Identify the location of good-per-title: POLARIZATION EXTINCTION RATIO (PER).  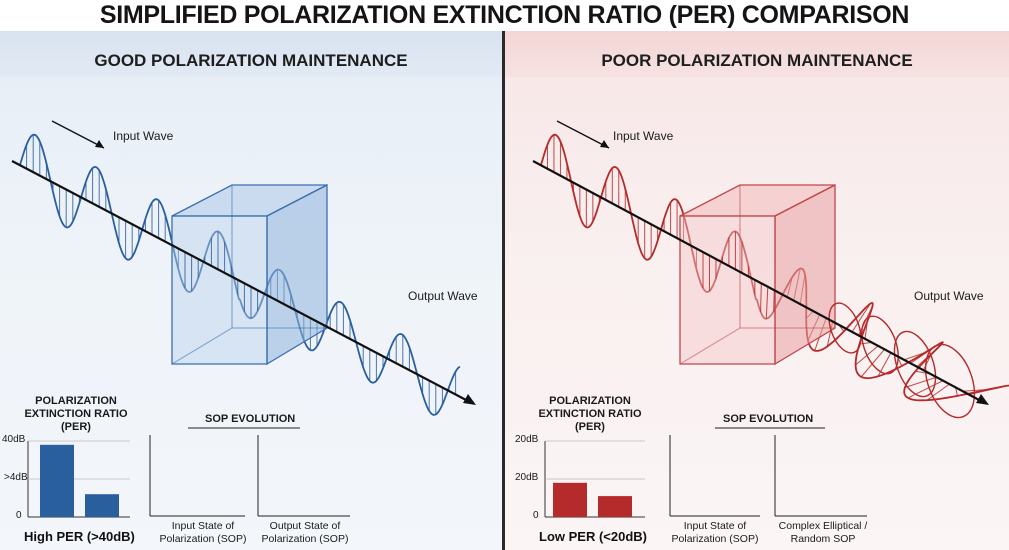
(76, 414).